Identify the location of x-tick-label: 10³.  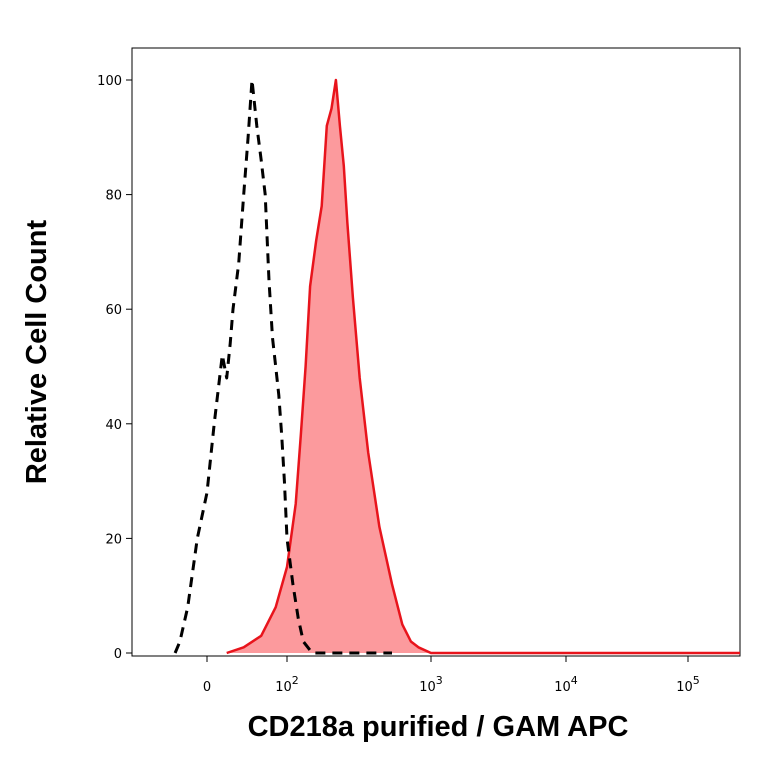
(431, 684).